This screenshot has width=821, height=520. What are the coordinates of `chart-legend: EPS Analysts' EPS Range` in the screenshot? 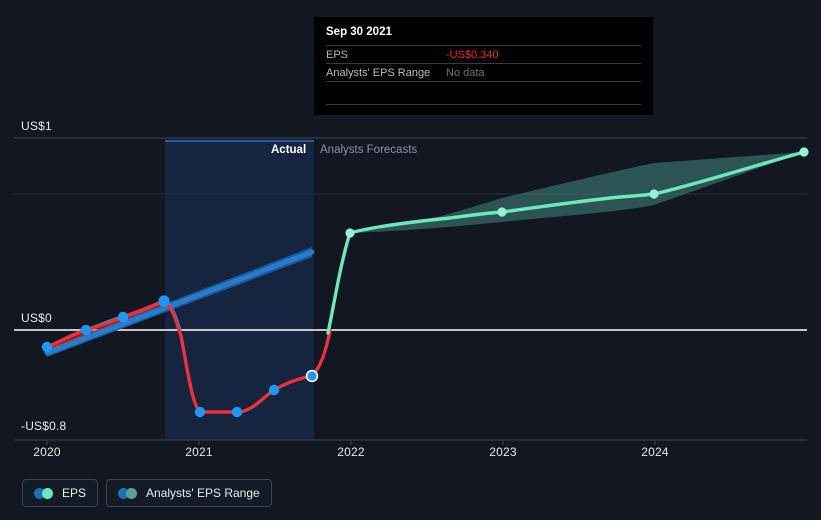 It's located at (147, 493).